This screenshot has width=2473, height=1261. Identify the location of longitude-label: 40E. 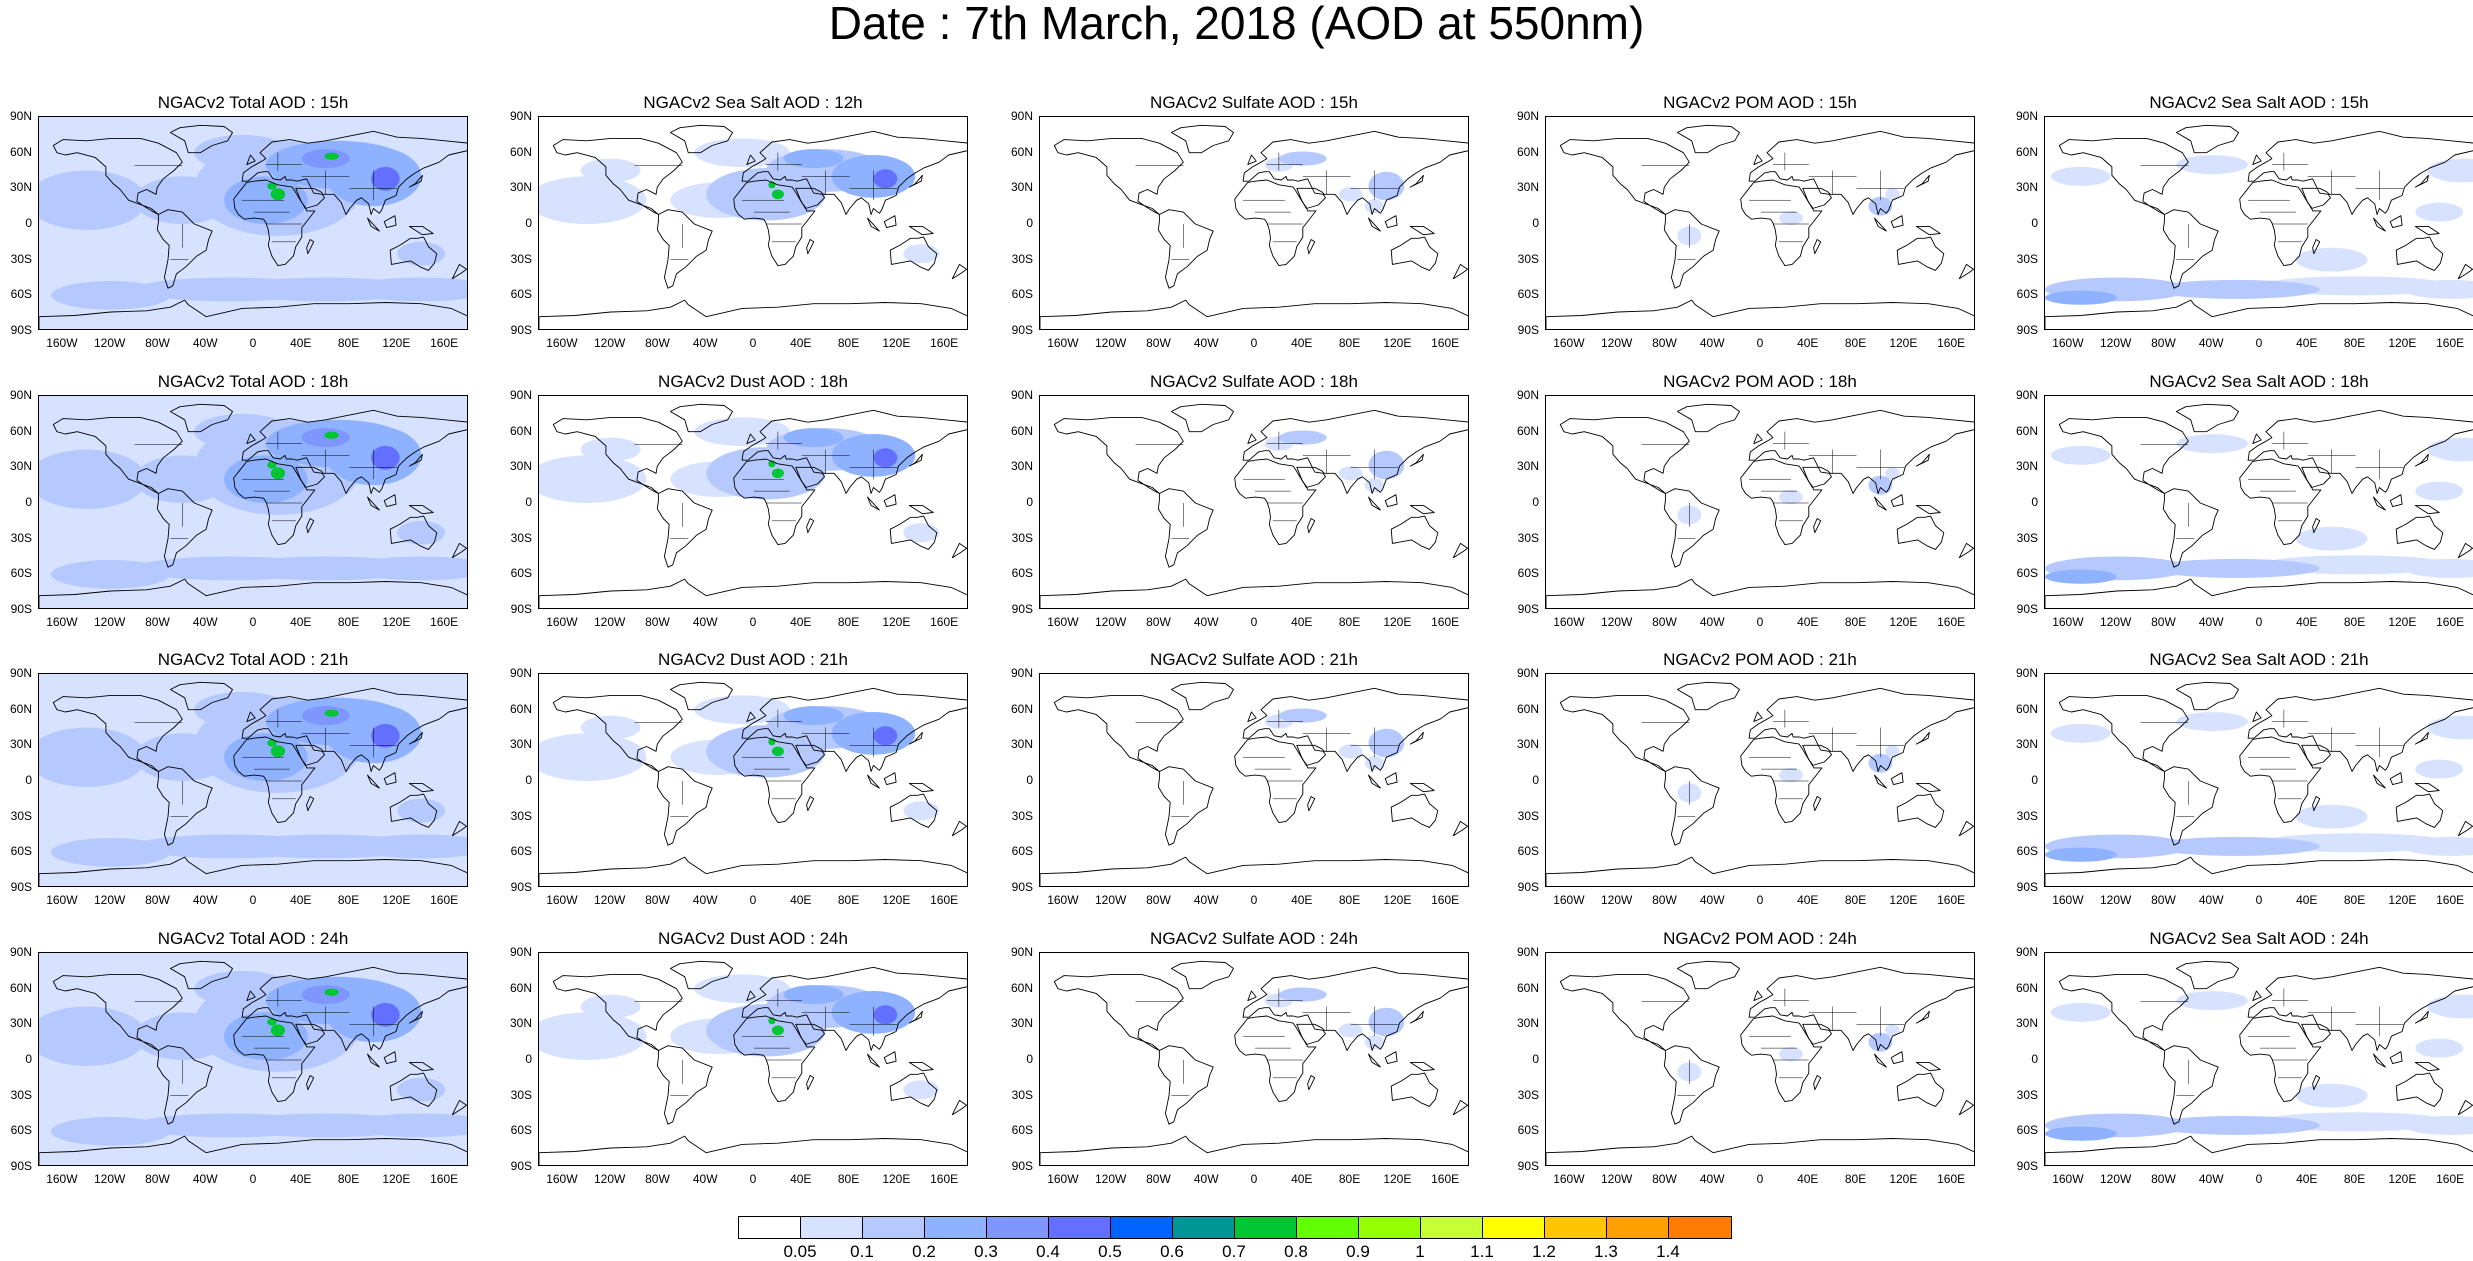
(801, 622).